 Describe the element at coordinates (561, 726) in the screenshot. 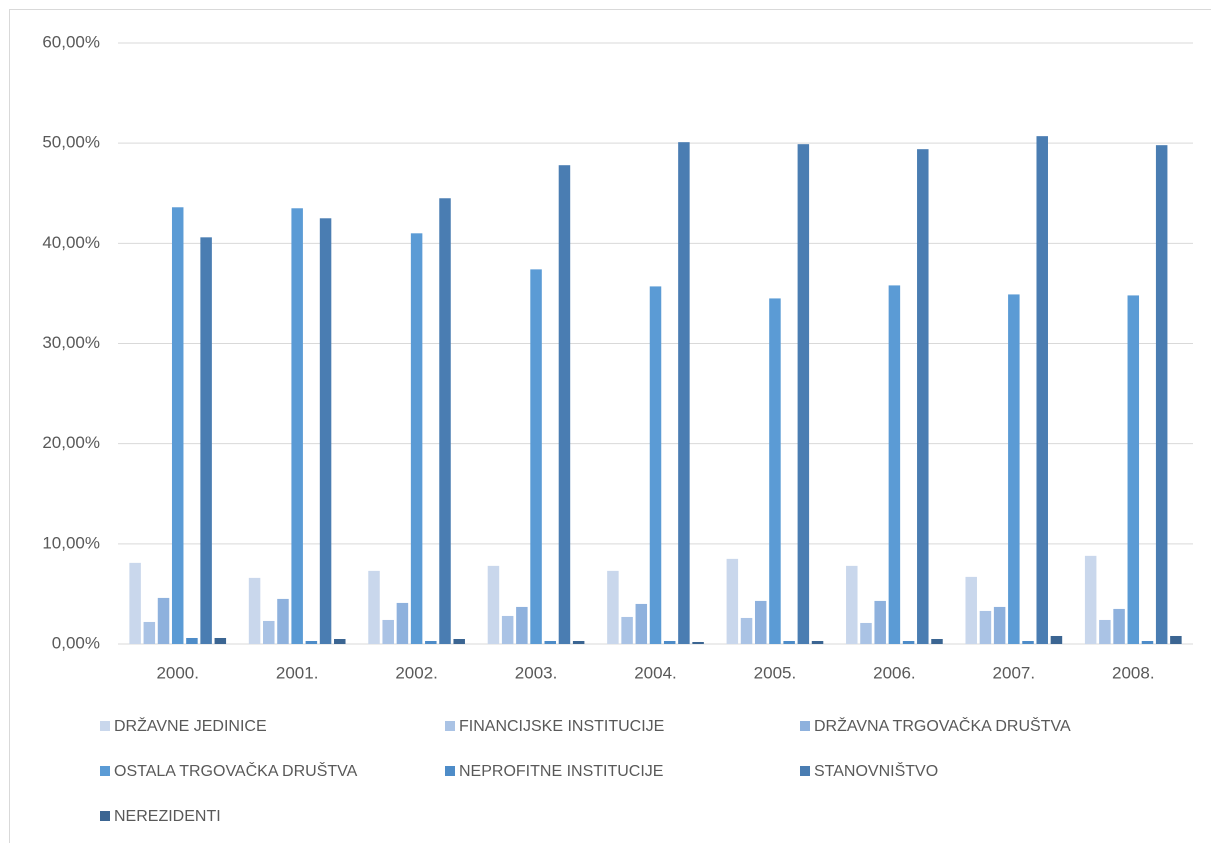

I see `legend-label: FINANCIJSKE INSTITUCIJE` at that location.